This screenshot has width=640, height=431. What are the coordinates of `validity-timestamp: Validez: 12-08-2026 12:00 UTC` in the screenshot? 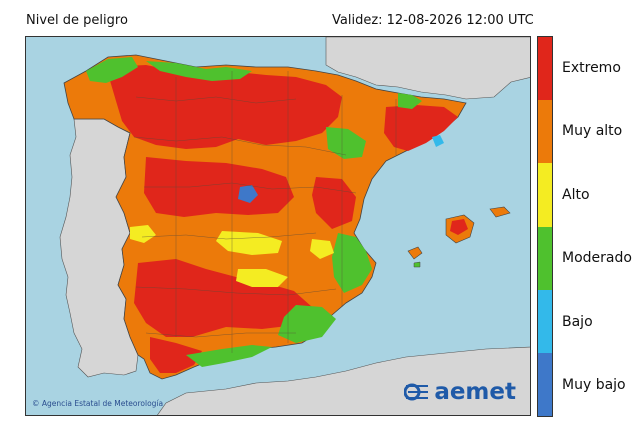 It's located at (433, 20).